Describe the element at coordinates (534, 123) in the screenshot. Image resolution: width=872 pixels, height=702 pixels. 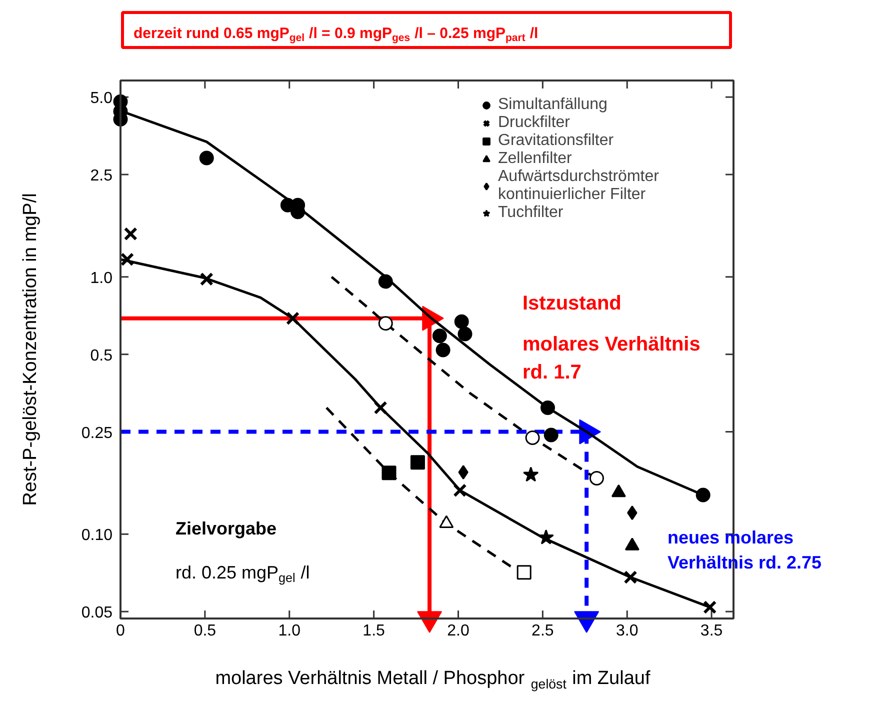
I see `legend-label: Druckfilter` at that location.